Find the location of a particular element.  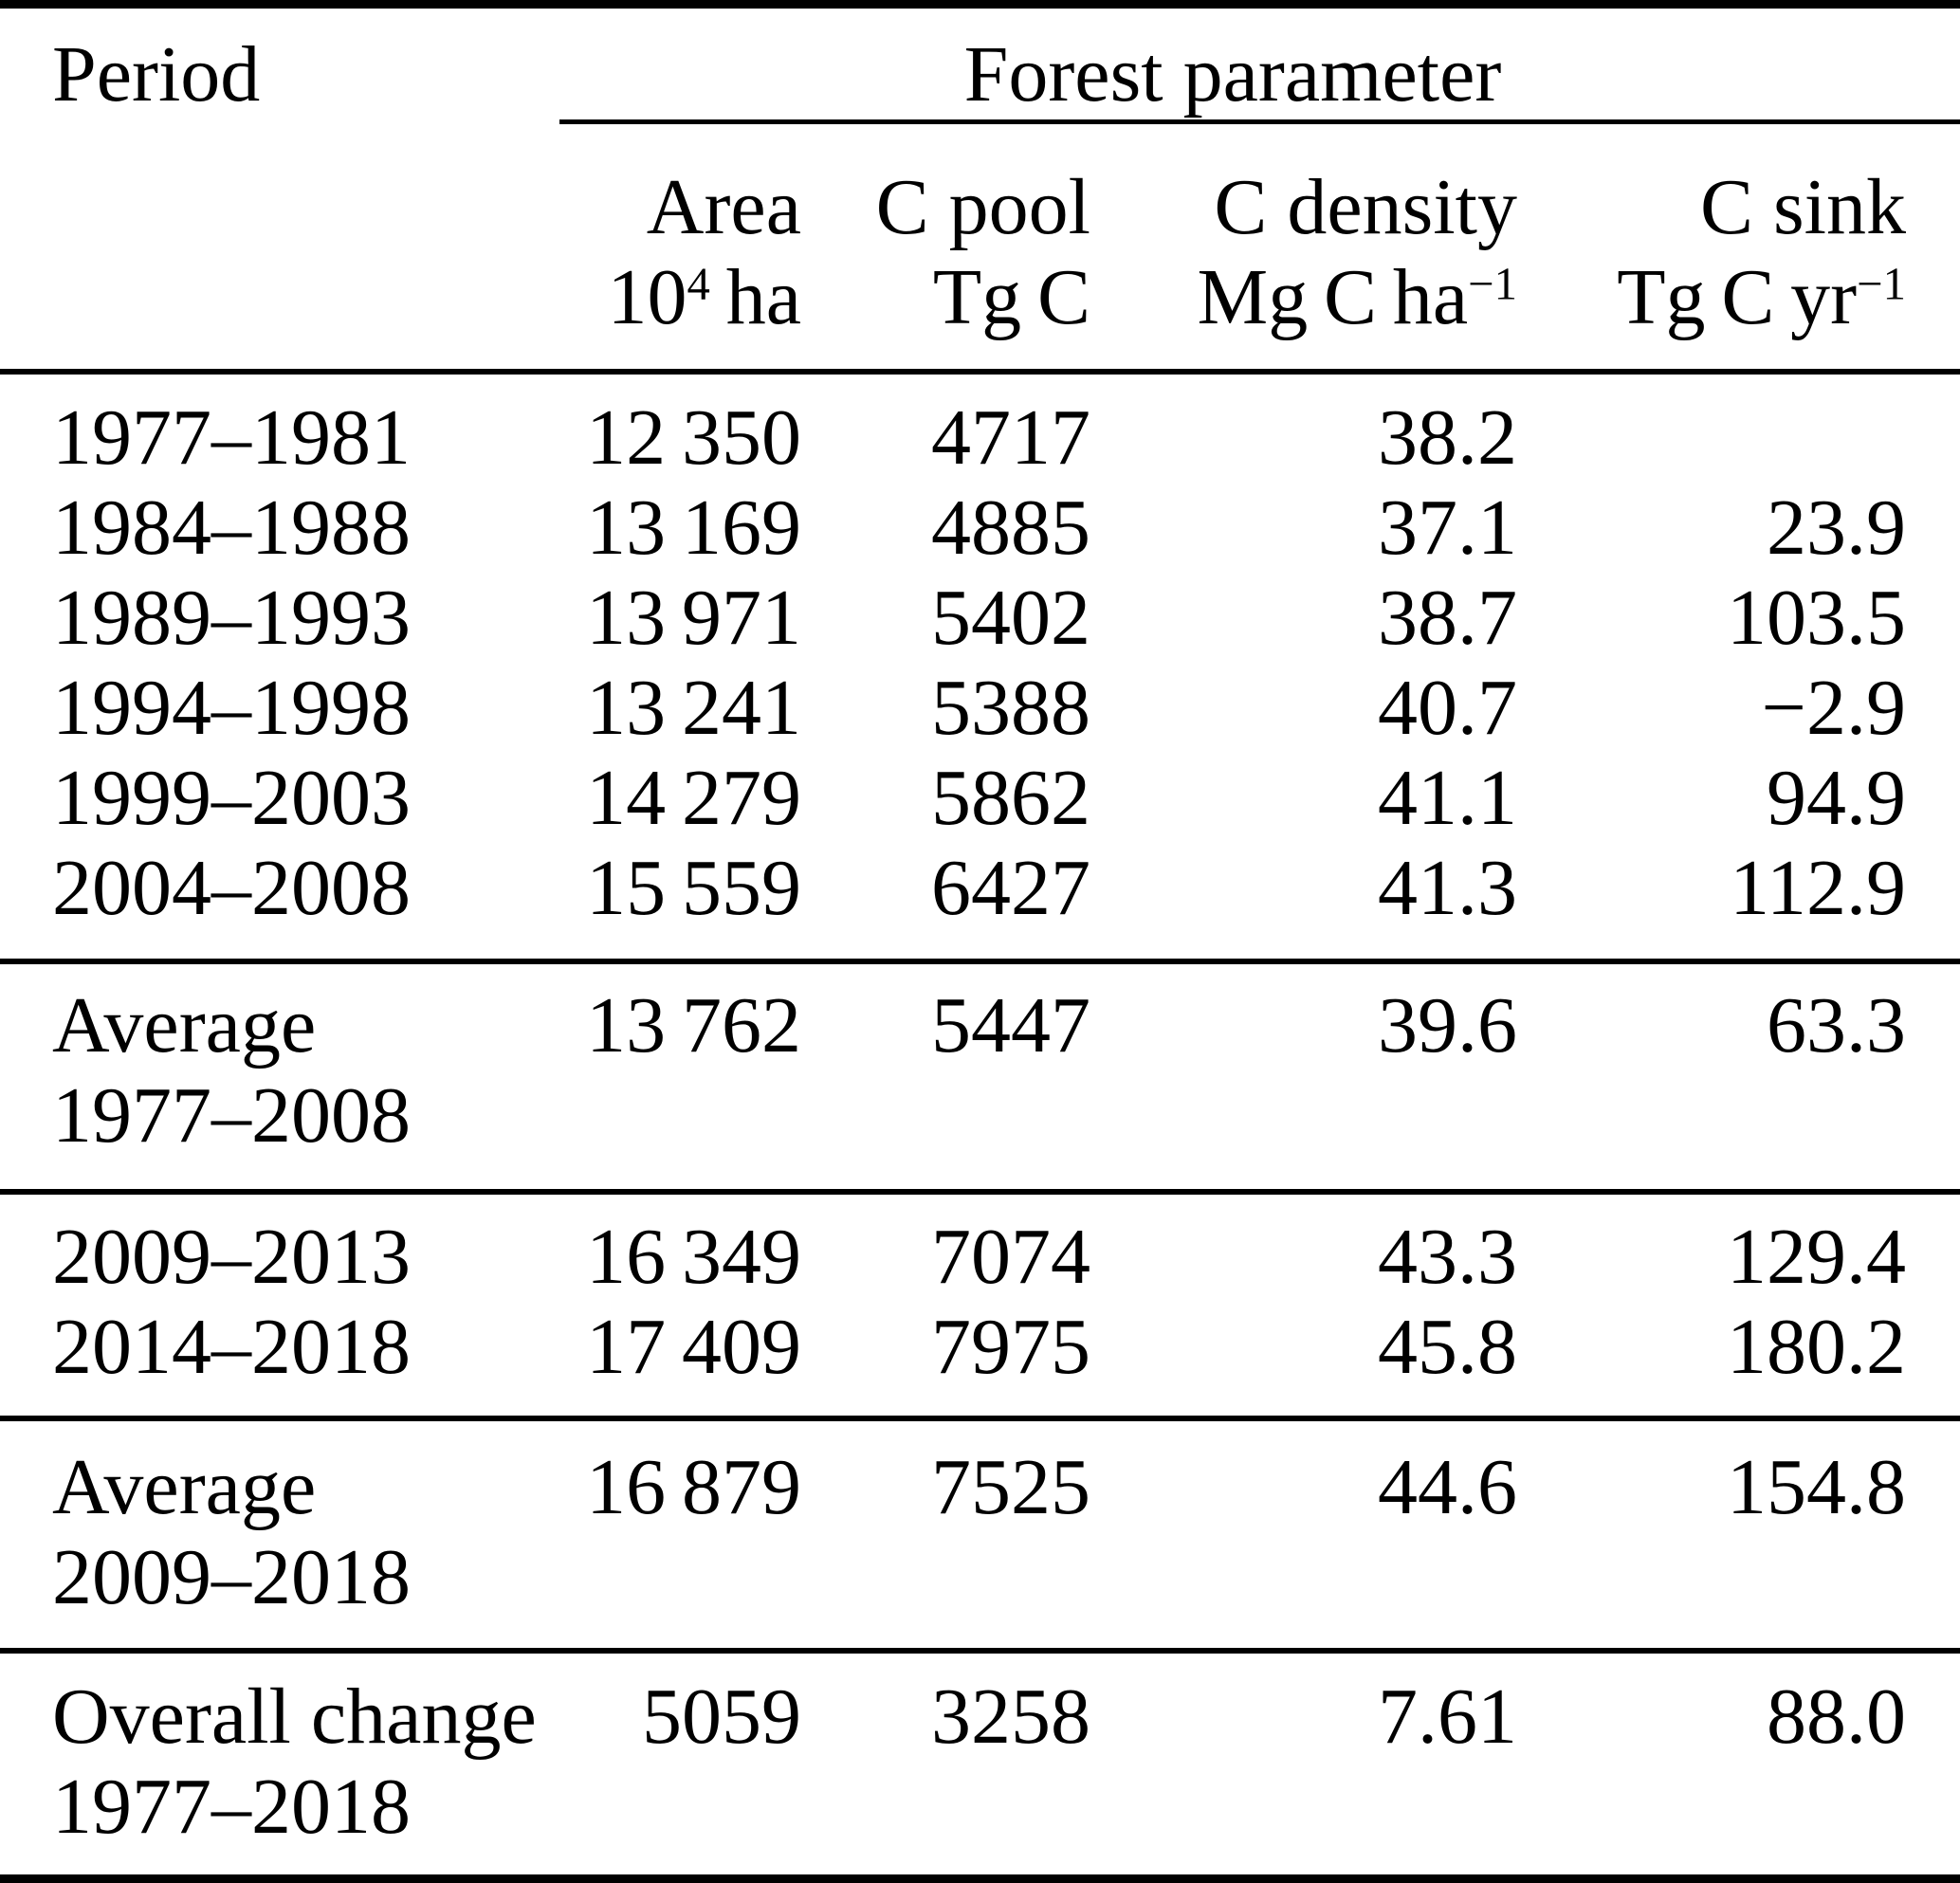

area-value: 15 559 is located at coordinates (693, 888).